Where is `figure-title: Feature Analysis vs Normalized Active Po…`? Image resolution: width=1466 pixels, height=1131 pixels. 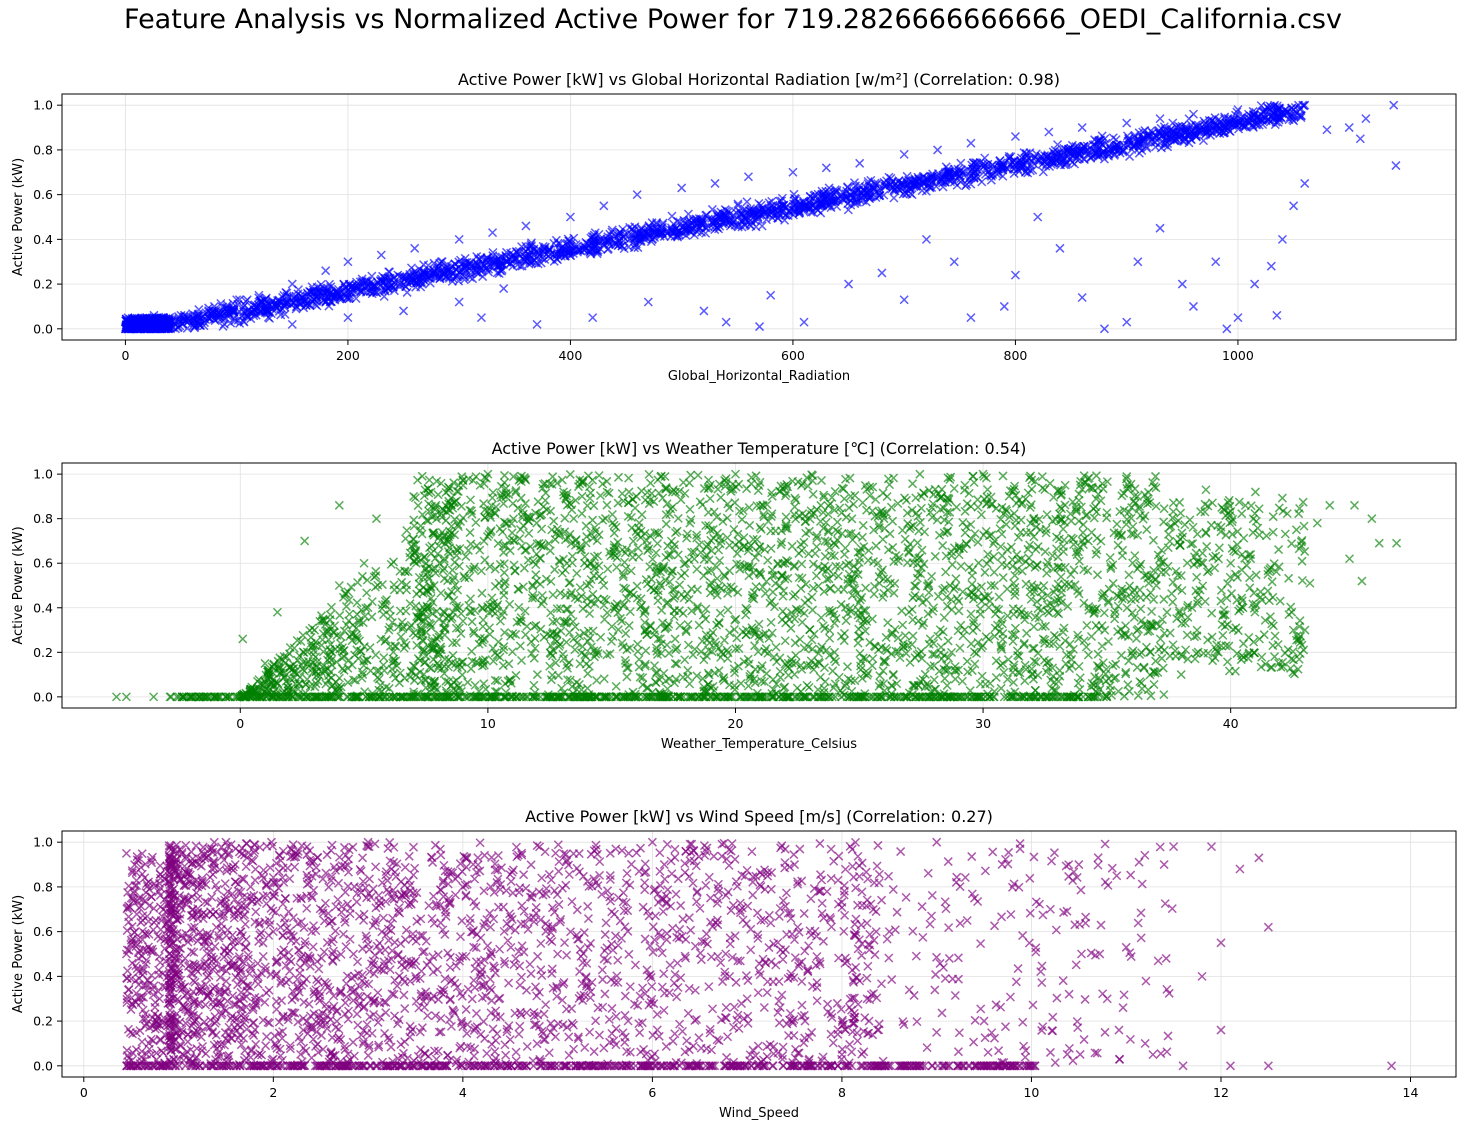 figure-title: Feature Analysis vs Normalized Active Po… is located at coordinates (733, 19).